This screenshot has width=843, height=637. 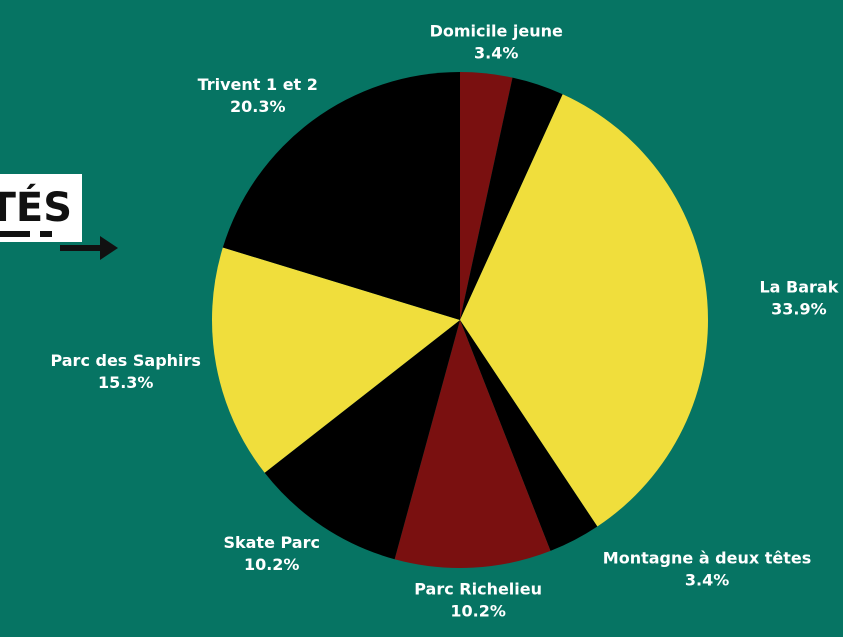 What do you see at coordinates (258, 83) in the screenshot?
I see `slice-name: Trivent 1 et 2` at bounding box center [258, 83].